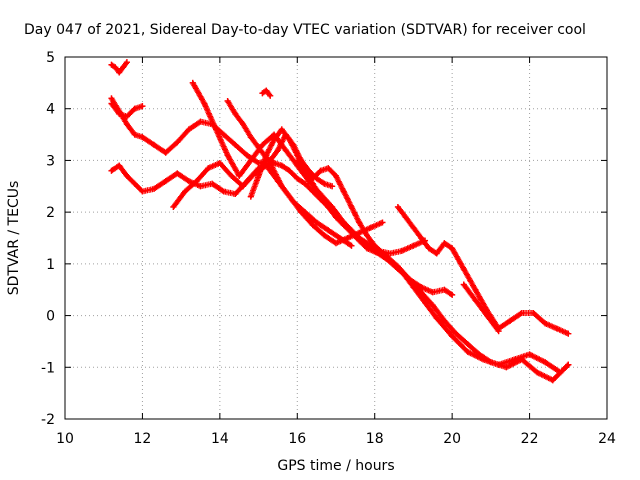 This screenshot has width=640, height=480. I want to click on y-axis-title: SDTVAR / TECUs, so click(14, 238).